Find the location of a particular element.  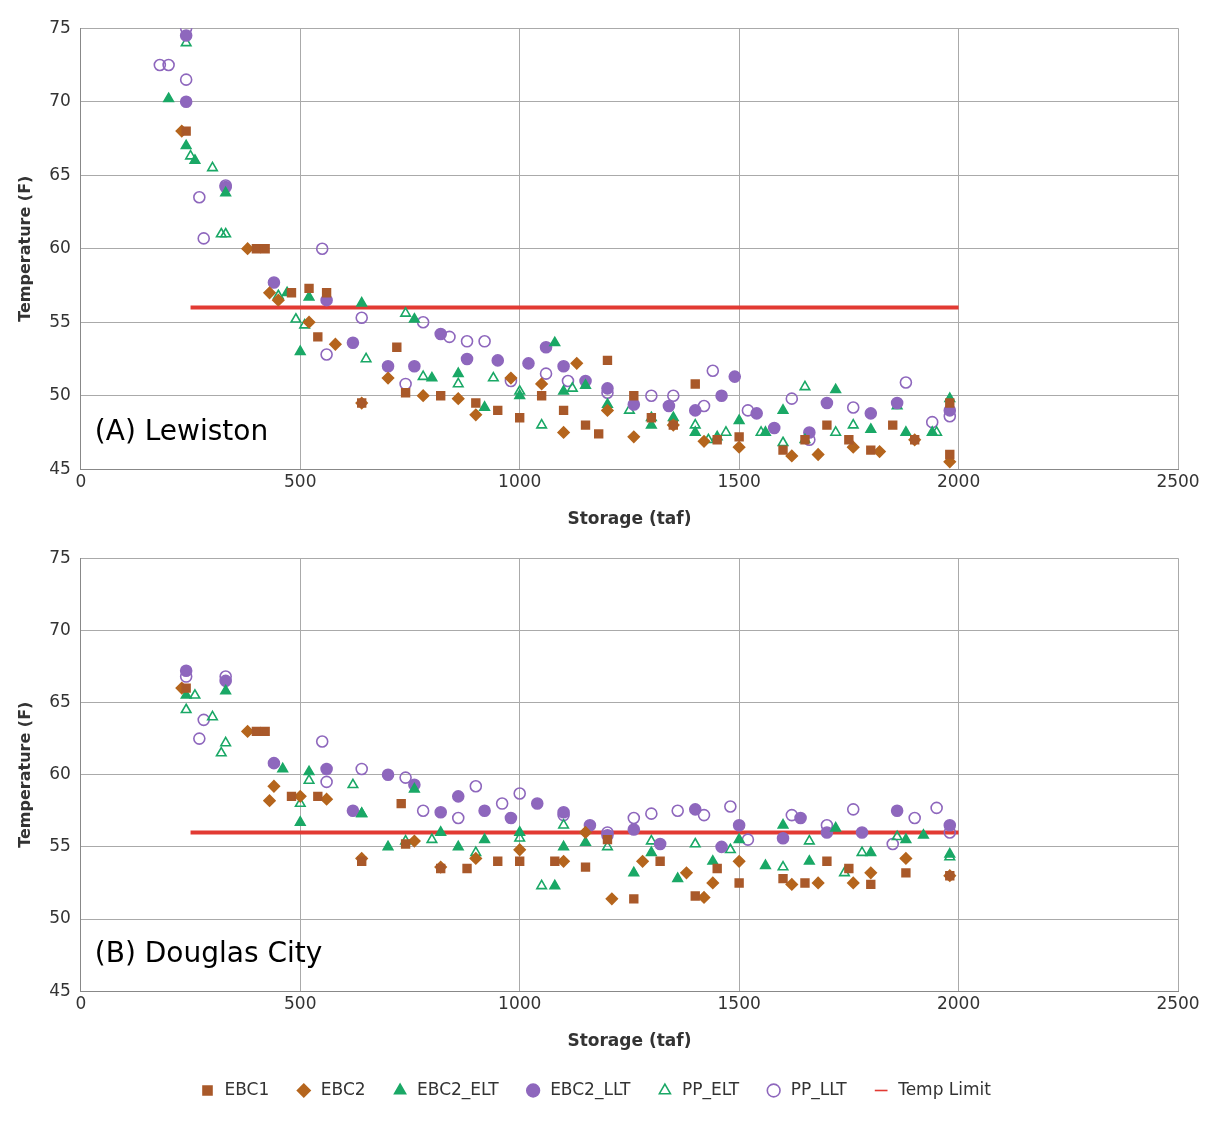

legend-label: EBC1 is located at coordinates (247, 1088).